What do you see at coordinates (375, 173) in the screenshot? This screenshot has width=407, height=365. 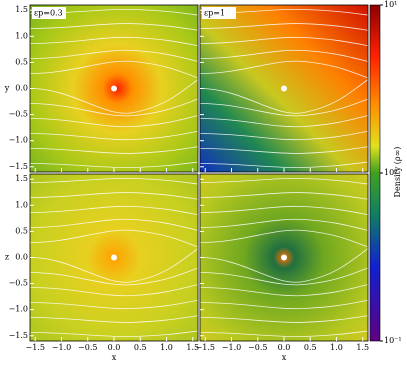 I see `colorbar` at bounding box center [375, 173].